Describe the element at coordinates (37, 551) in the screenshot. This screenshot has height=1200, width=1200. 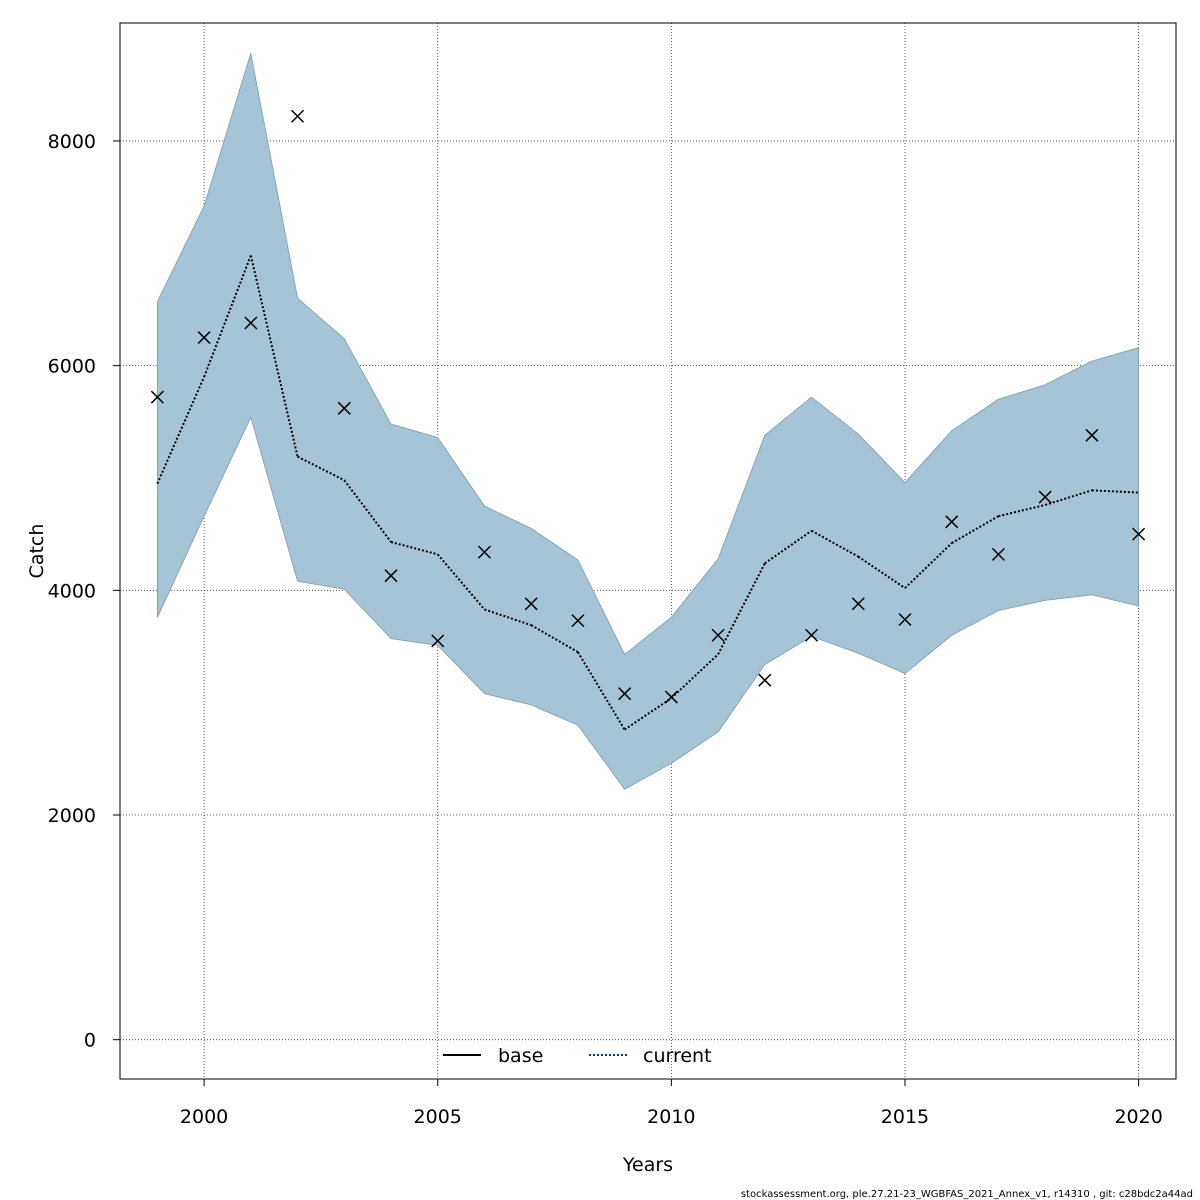
I see `y-axis-title: Catch` at that location.